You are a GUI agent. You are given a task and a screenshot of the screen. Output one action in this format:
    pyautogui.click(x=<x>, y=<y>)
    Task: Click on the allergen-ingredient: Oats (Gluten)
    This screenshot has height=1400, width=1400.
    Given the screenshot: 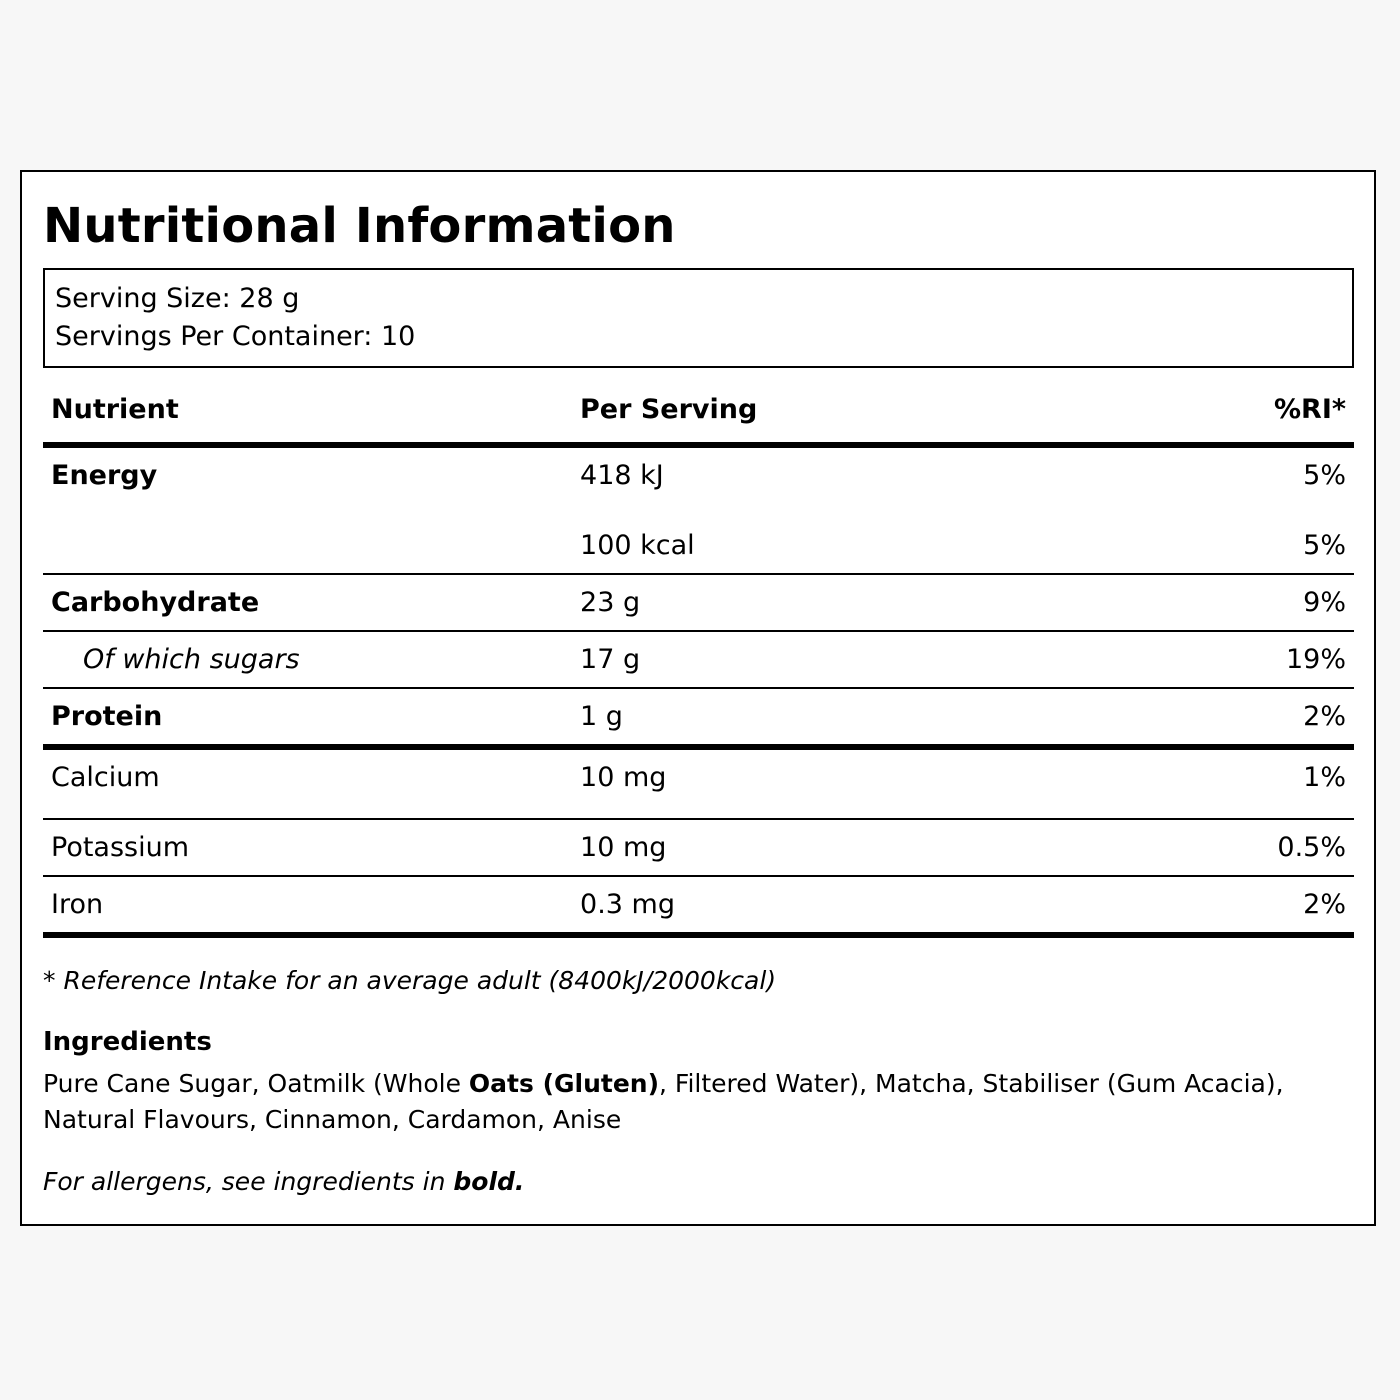 What is the action you would take?
    pyautogui.click(x=564, y=1083)
    